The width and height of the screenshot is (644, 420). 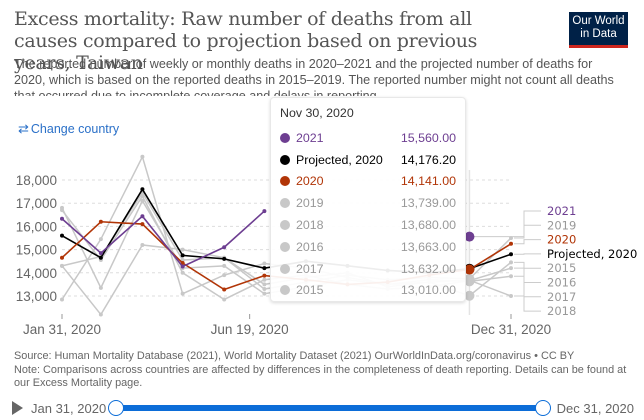 What do you see at coordinates (561, 211) in the screenshot?
I see `legend-label: 2021` at bounding box center [561, 211].